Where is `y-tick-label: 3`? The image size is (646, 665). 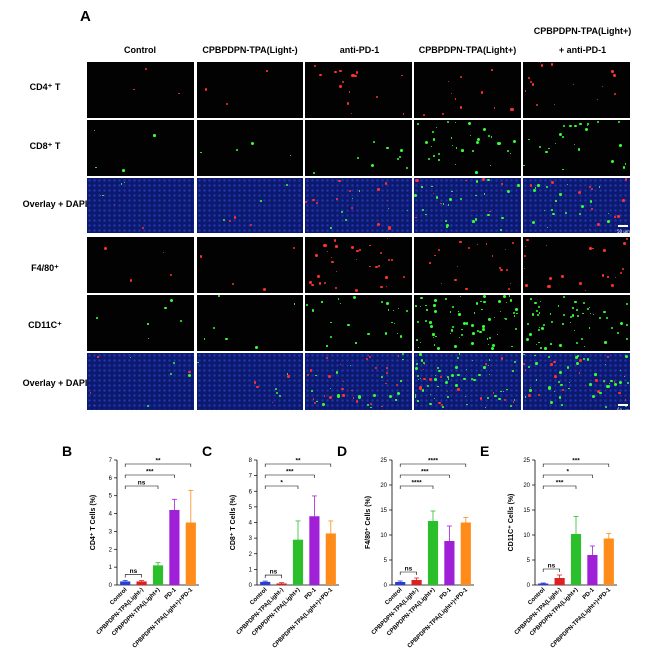
y-tick-label: 3 is located at coordinates (251, 539).